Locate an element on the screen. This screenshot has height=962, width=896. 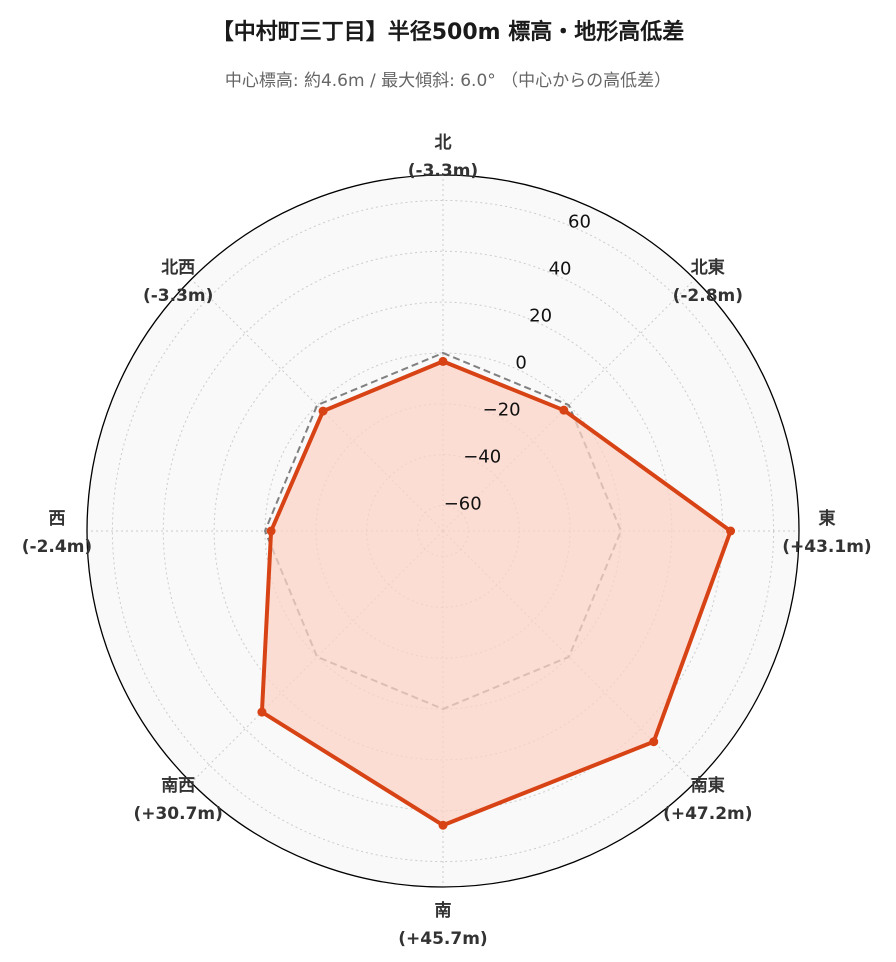
direction-value-2: (+43.1m) is located at coordinates (826, 547).